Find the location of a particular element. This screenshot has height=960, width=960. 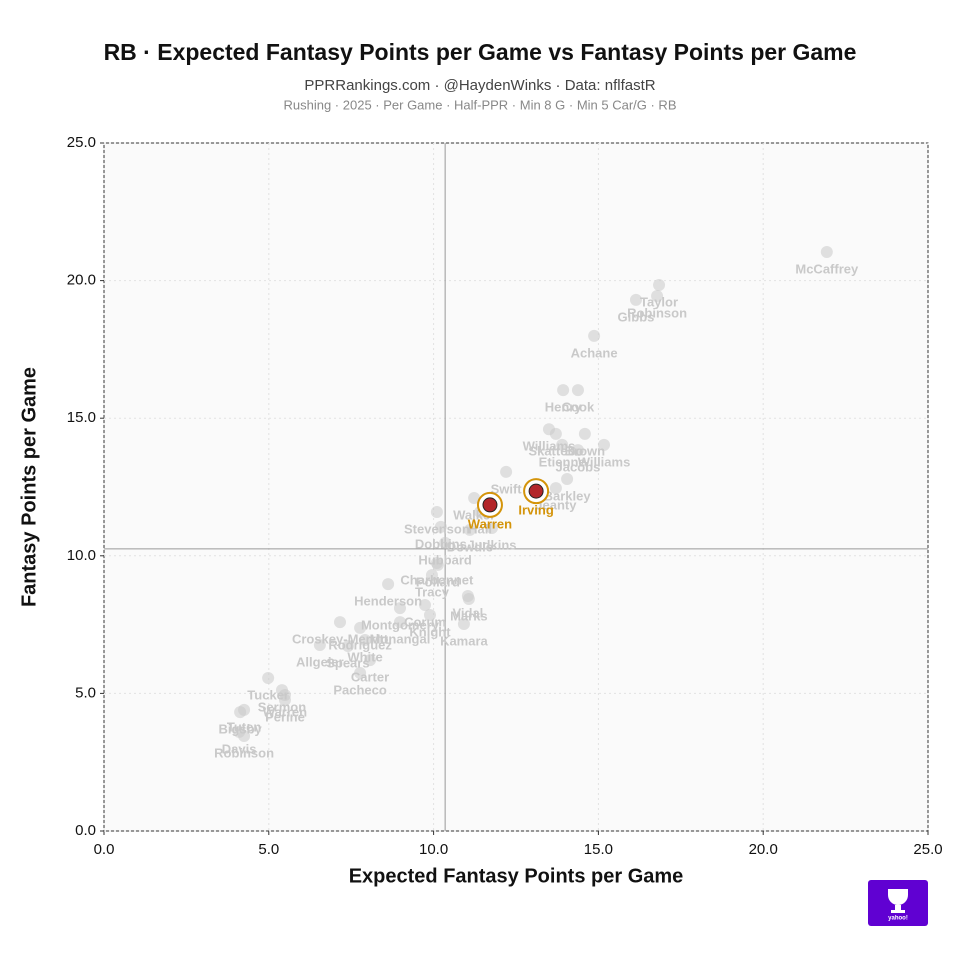

x-axis-label: Expected Fantasy Points per Game is located at coordinates (516, 876).